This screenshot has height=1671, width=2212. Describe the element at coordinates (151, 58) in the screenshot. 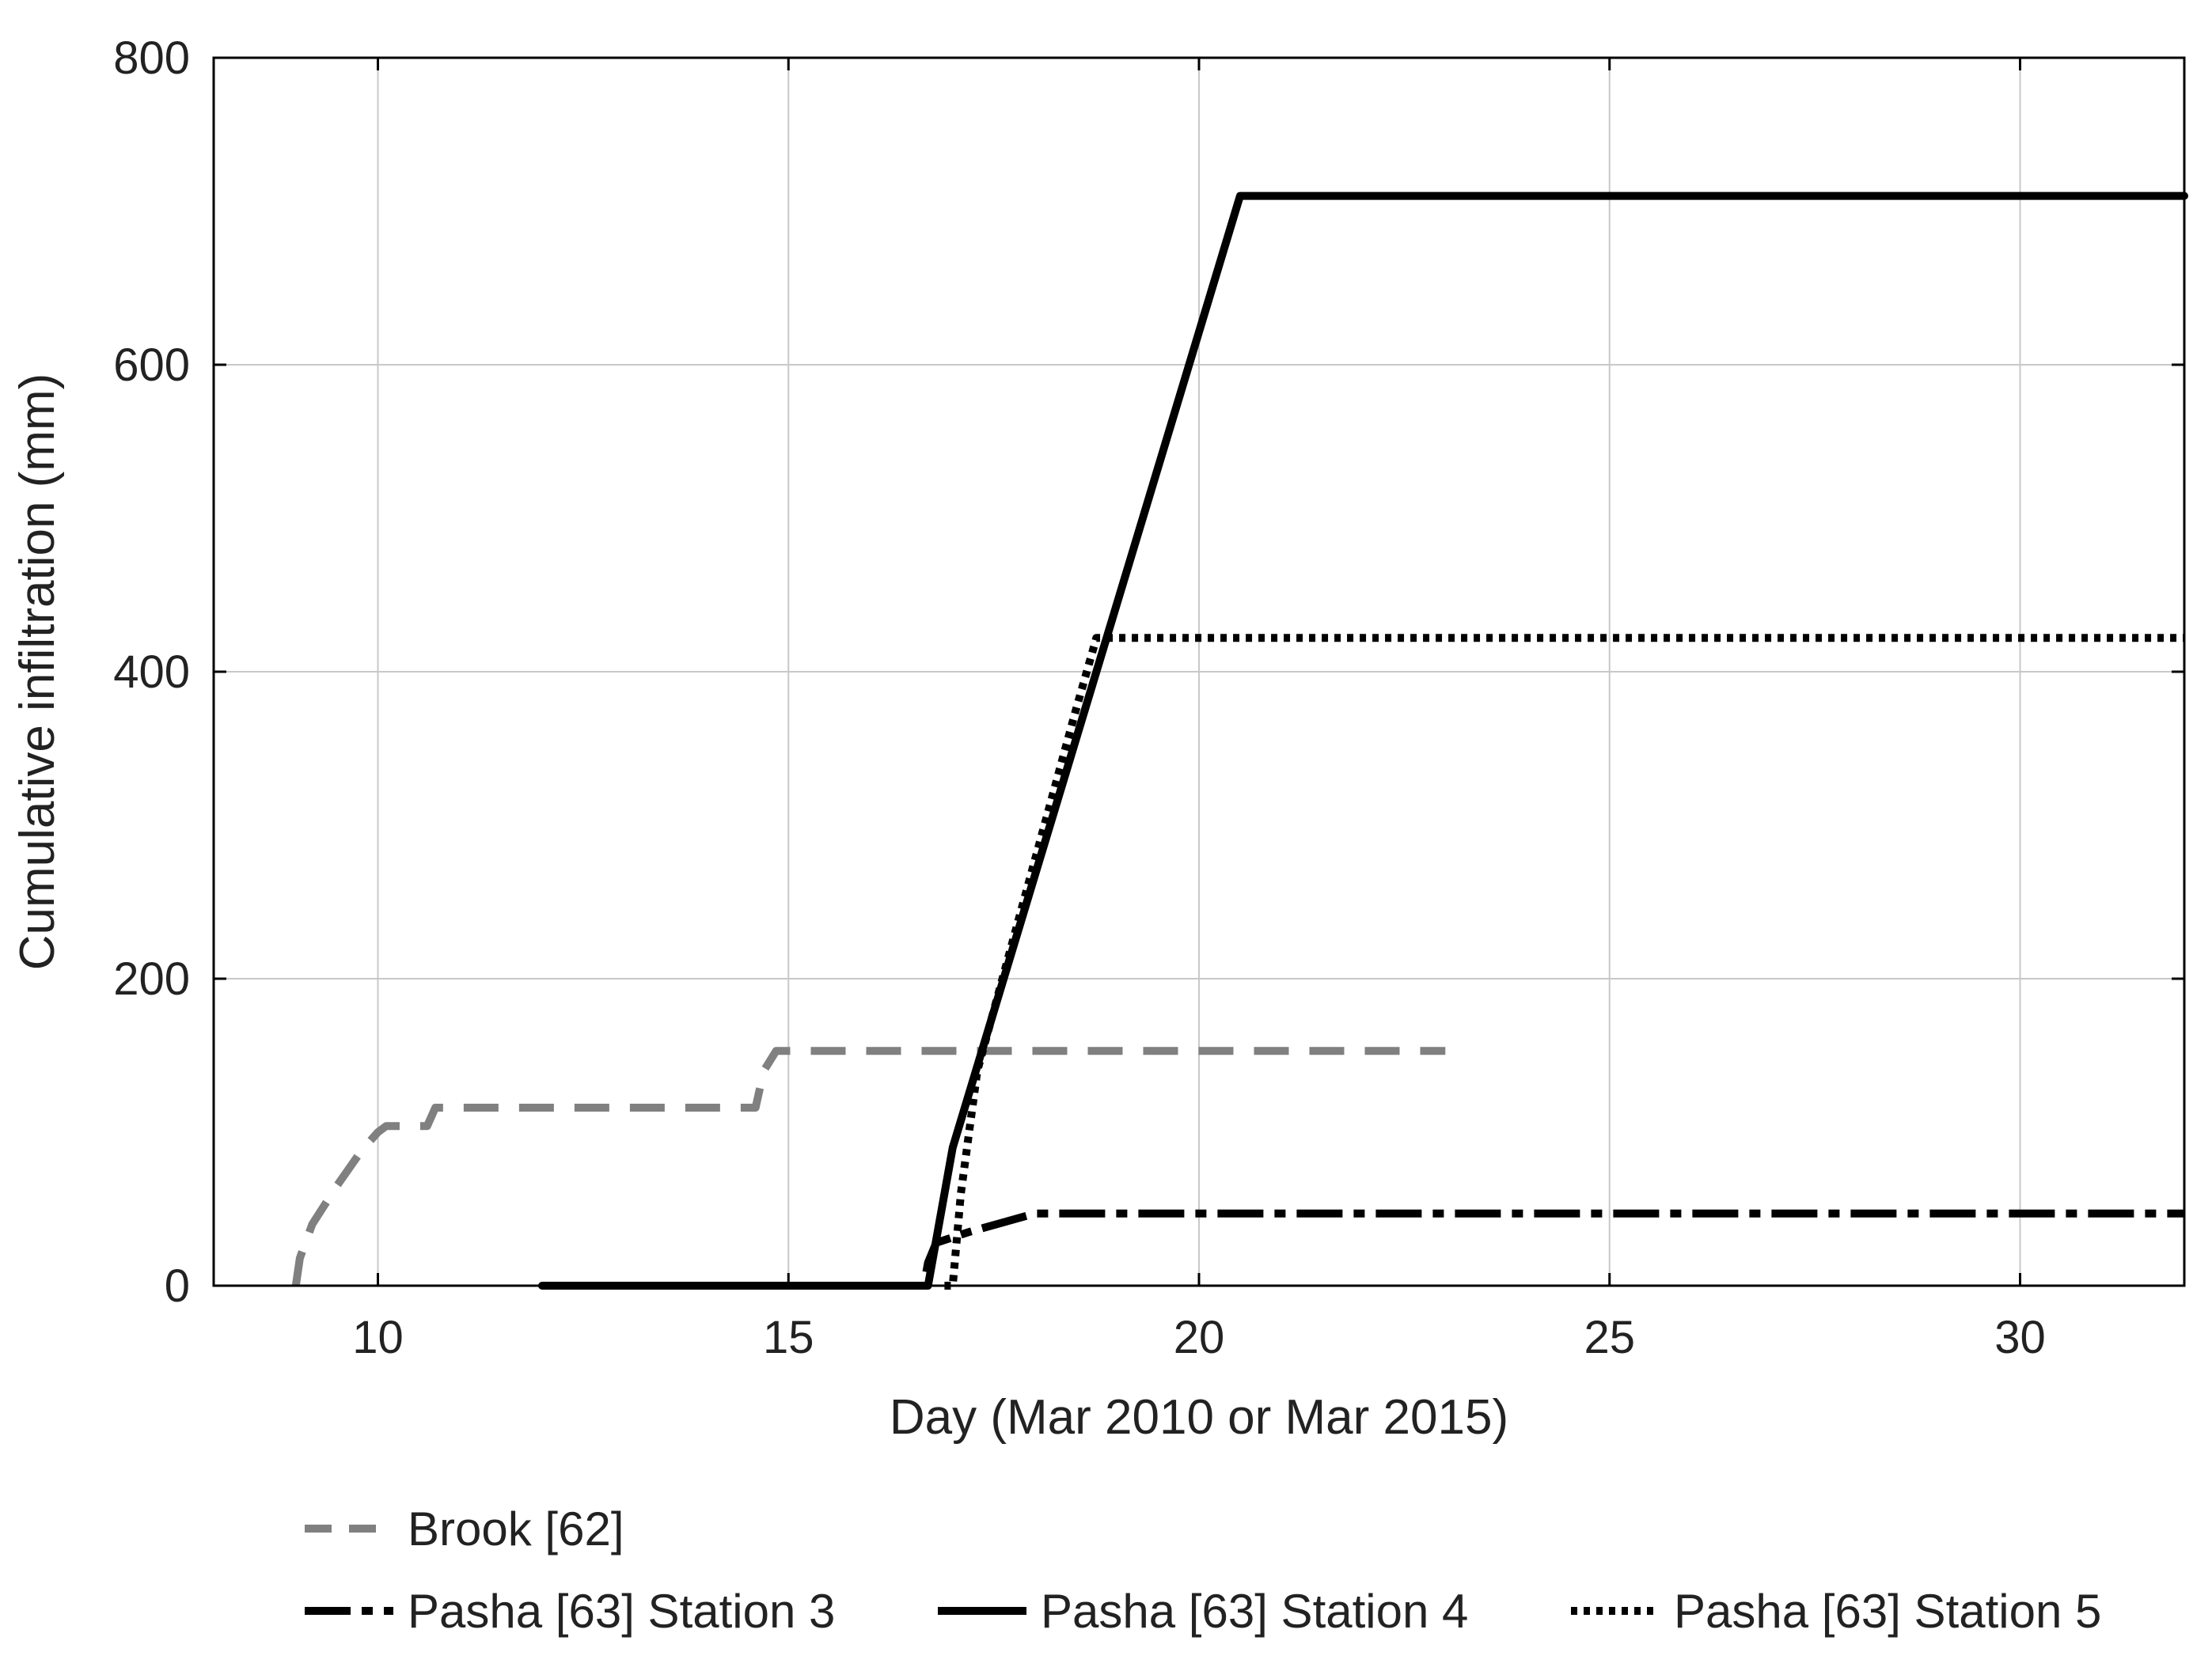

I see `y-tick-label: 800` at that location.